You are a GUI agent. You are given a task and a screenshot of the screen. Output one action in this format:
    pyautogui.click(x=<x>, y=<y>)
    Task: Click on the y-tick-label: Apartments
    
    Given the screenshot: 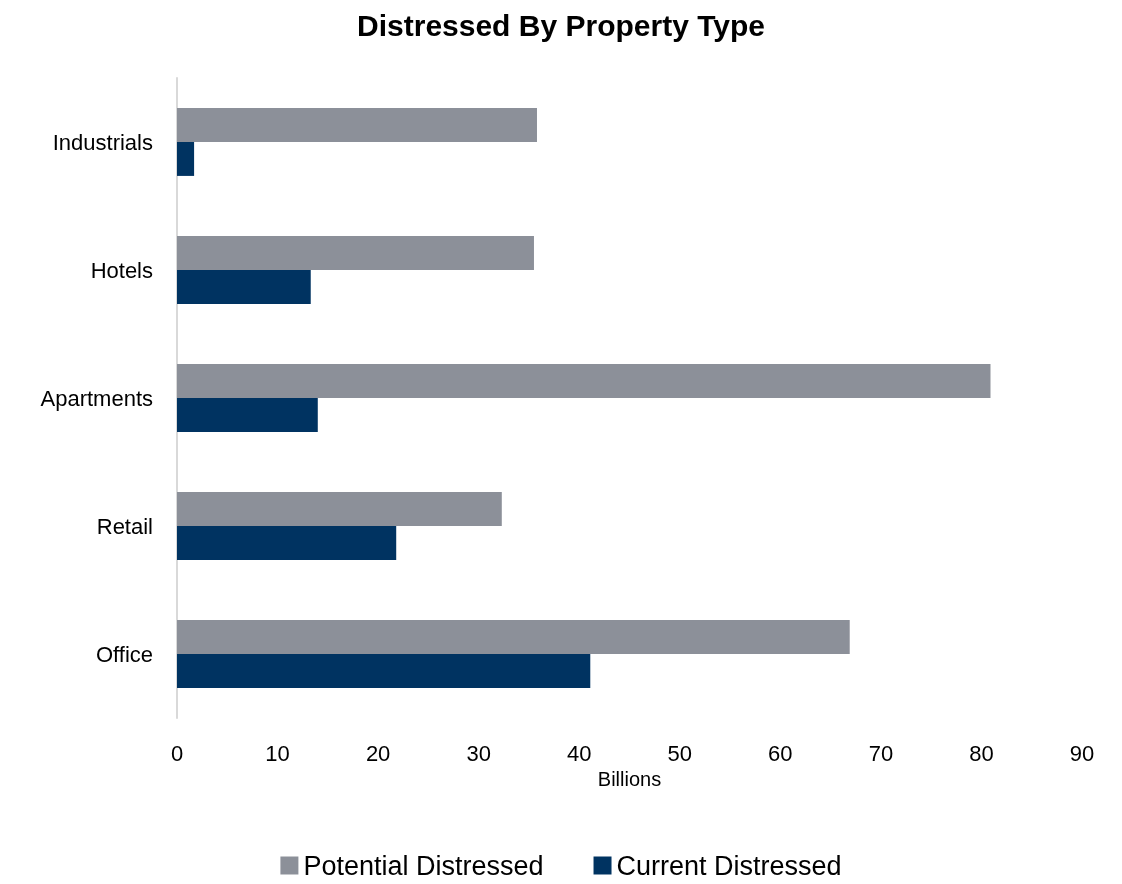 What is the action you would take?
    pyautogui.click(x=96, y=398)
    